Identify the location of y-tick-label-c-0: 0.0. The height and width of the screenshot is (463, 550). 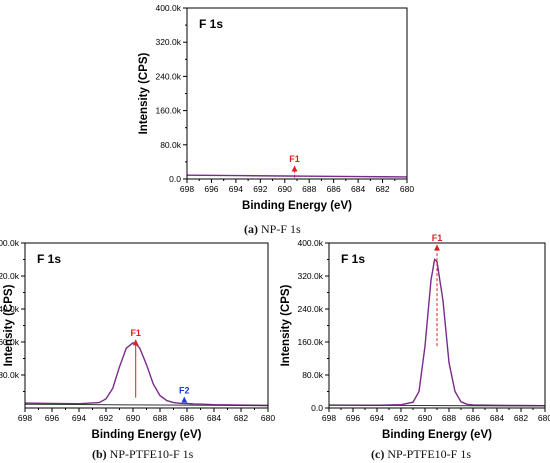
(317, 408).